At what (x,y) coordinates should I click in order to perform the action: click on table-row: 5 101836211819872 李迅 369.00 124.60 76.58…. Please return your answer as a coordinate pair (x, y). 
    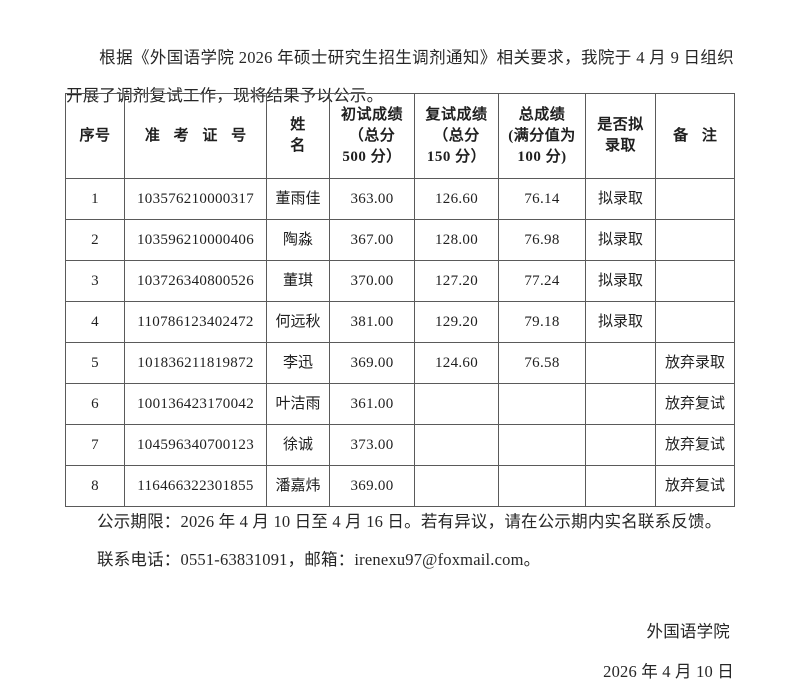
    Looking at the image, I should click on (400, 363).